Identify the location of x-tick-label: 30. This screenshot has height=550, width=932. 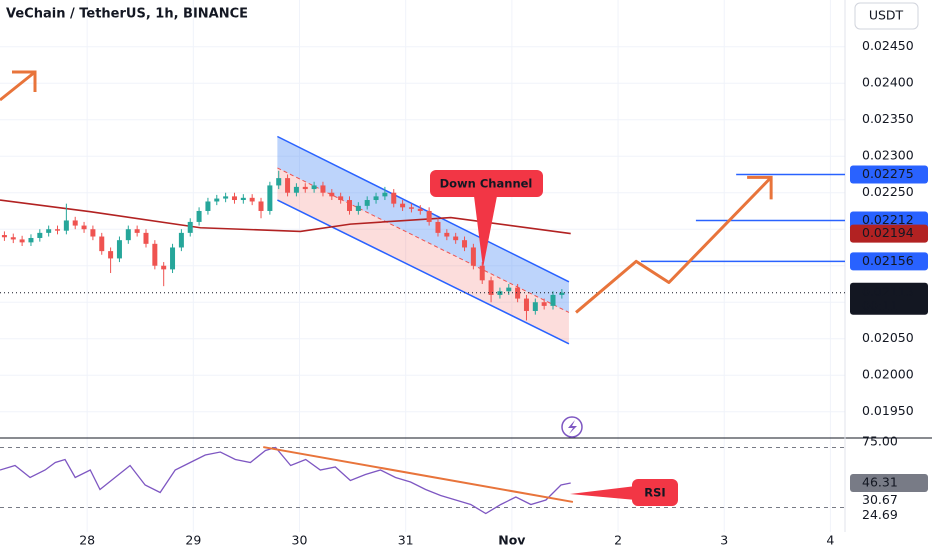
(300, 540).